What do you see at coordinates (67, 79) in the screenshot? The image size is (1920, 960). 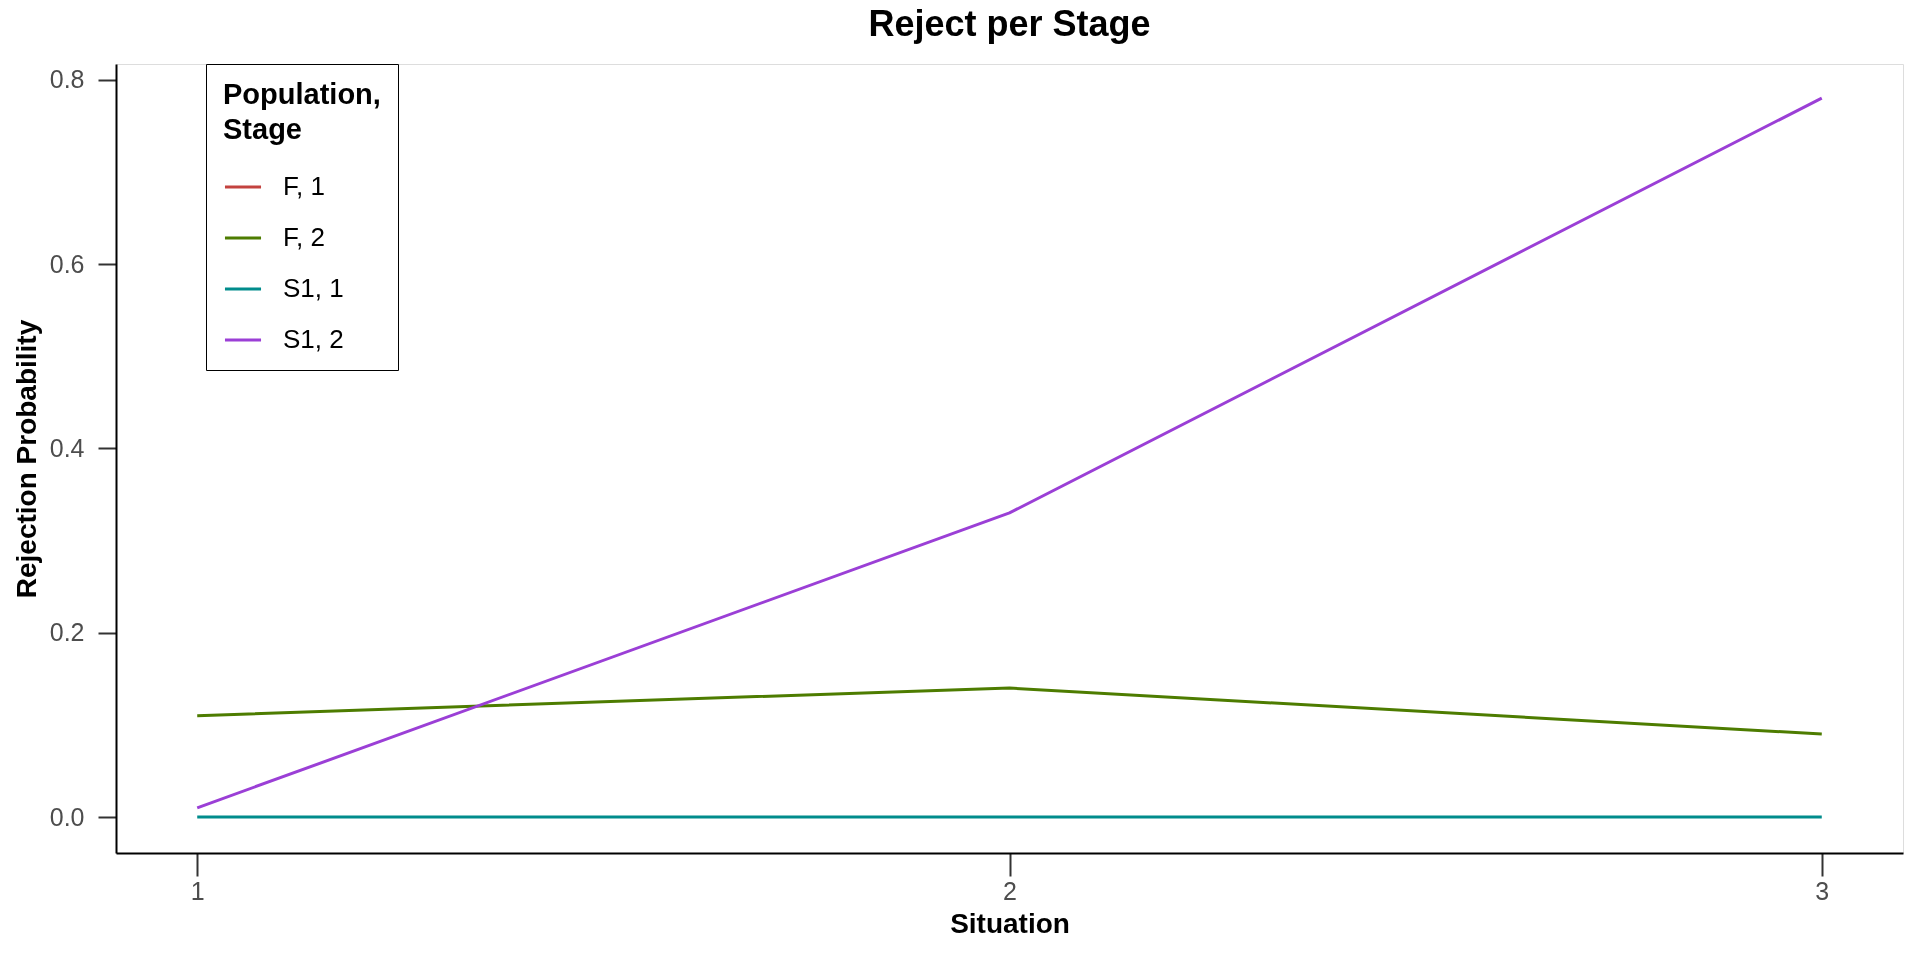 I see `y-tick-label: 0.8` at bounding box center [67, 79].